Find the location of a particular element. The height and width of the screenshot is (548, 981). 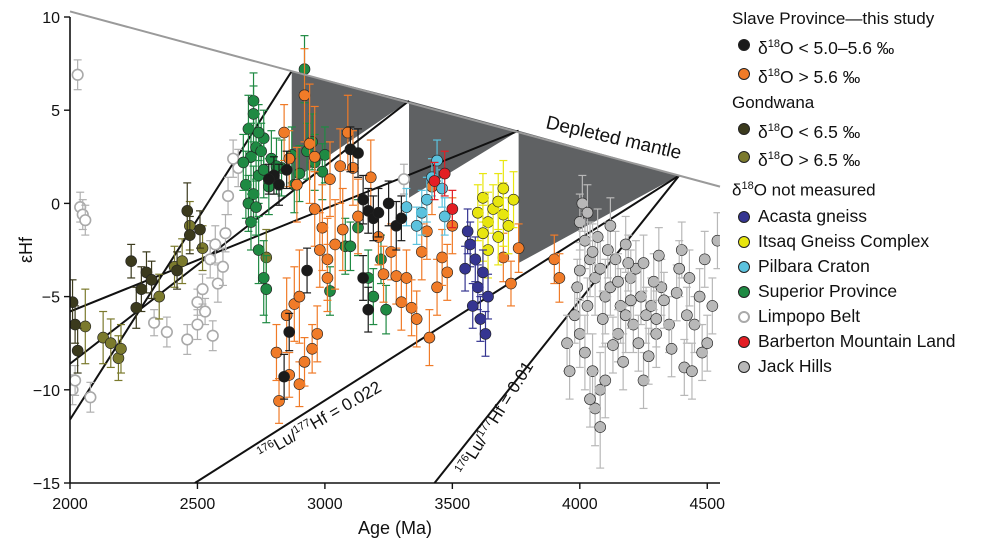

legend-item: Limpopo Belt is located at coordinates (859, 316).